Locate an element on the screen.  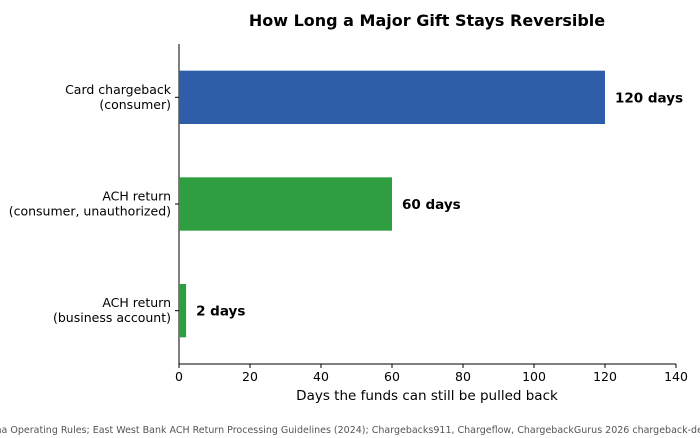
chart-title: How Long a Major Gift Stays Reversible is located at coordinates (427, 20).